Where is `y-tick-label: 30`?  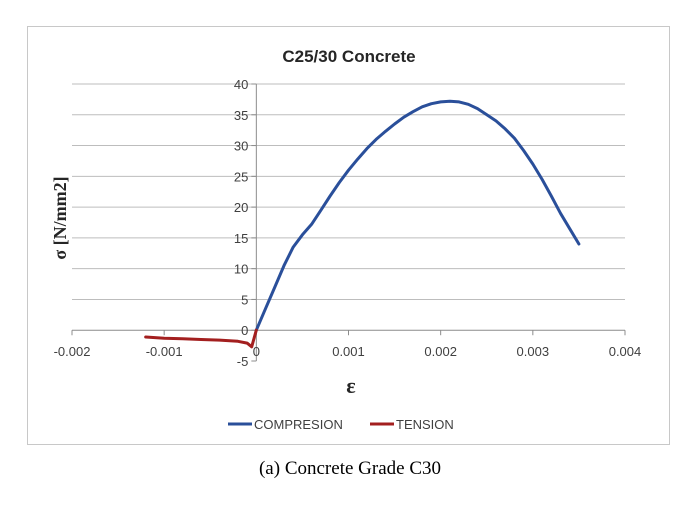 y-tick-label: 30 is located at coordinates (241, 146).